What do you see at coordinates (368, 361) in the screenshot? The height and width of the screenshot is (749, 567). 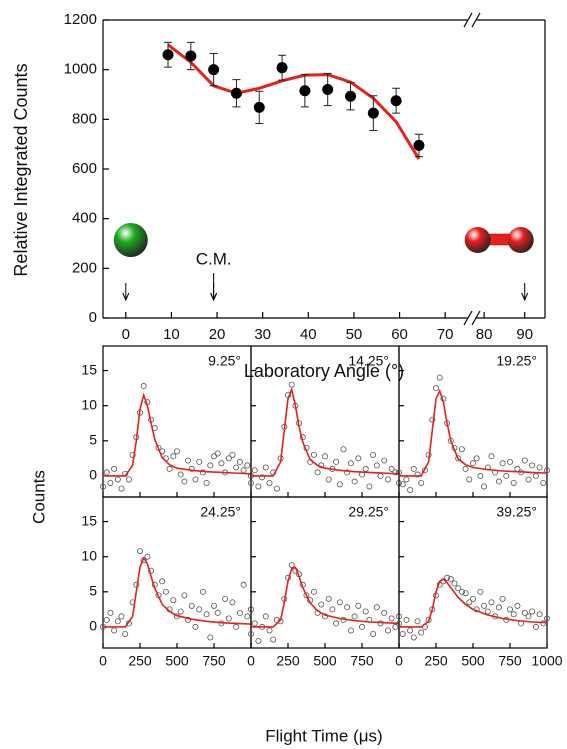 I see `panel-label: 14.25°` at bounding box center [368, 361].